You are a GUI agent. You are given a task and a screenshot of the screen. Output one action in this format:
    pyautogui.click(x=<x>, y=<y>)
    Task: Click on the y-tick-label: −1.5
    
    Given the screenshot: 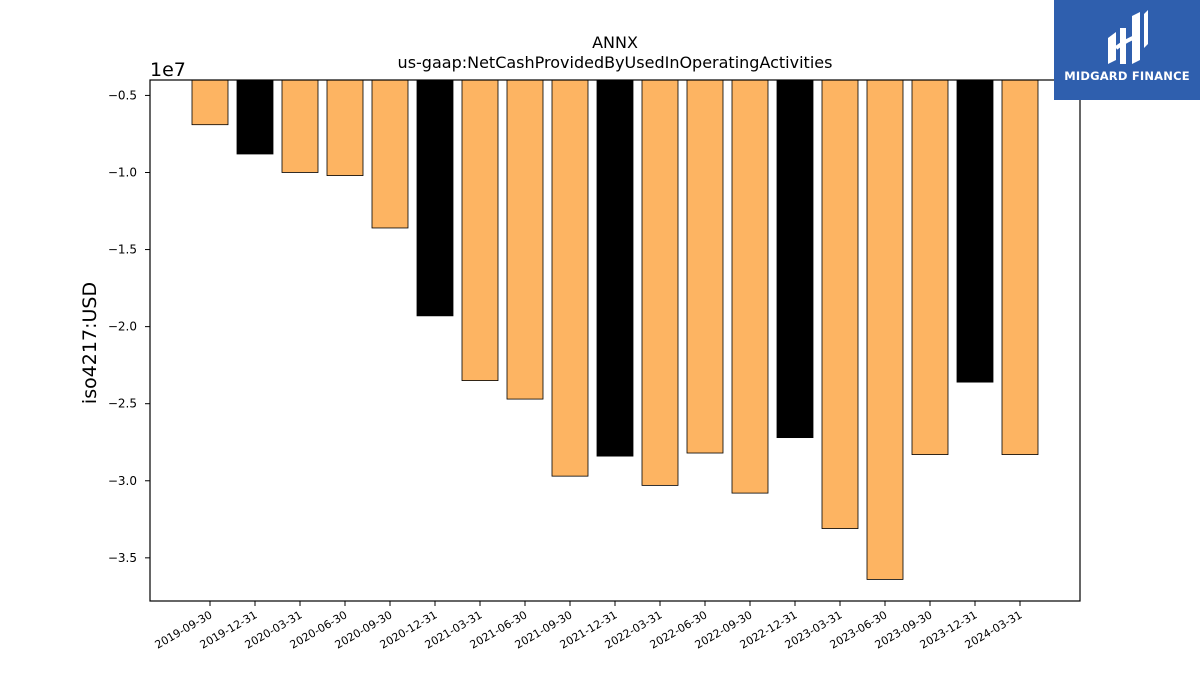 What is the action you would take?
    pyautogui.click(x=122, y=250)
    